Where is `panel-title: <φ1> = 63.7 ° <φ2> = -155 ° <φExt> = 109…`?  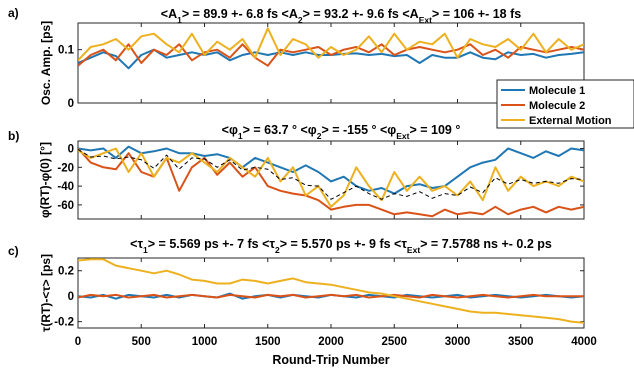 panel-title: <φ1> = 63.7 ° <φ2> = -155 ° <φExt> = 109… is located at coordinates (341, 132).